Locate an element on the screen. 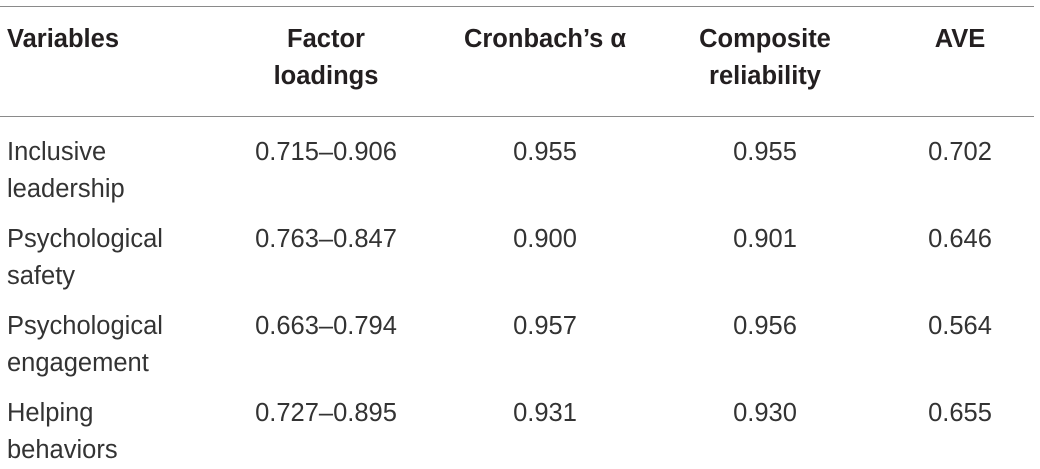 The width and height of the screenshot is (1040, 469). header-factor-loadings: Factor loadings is located at coordinates (326, 57).